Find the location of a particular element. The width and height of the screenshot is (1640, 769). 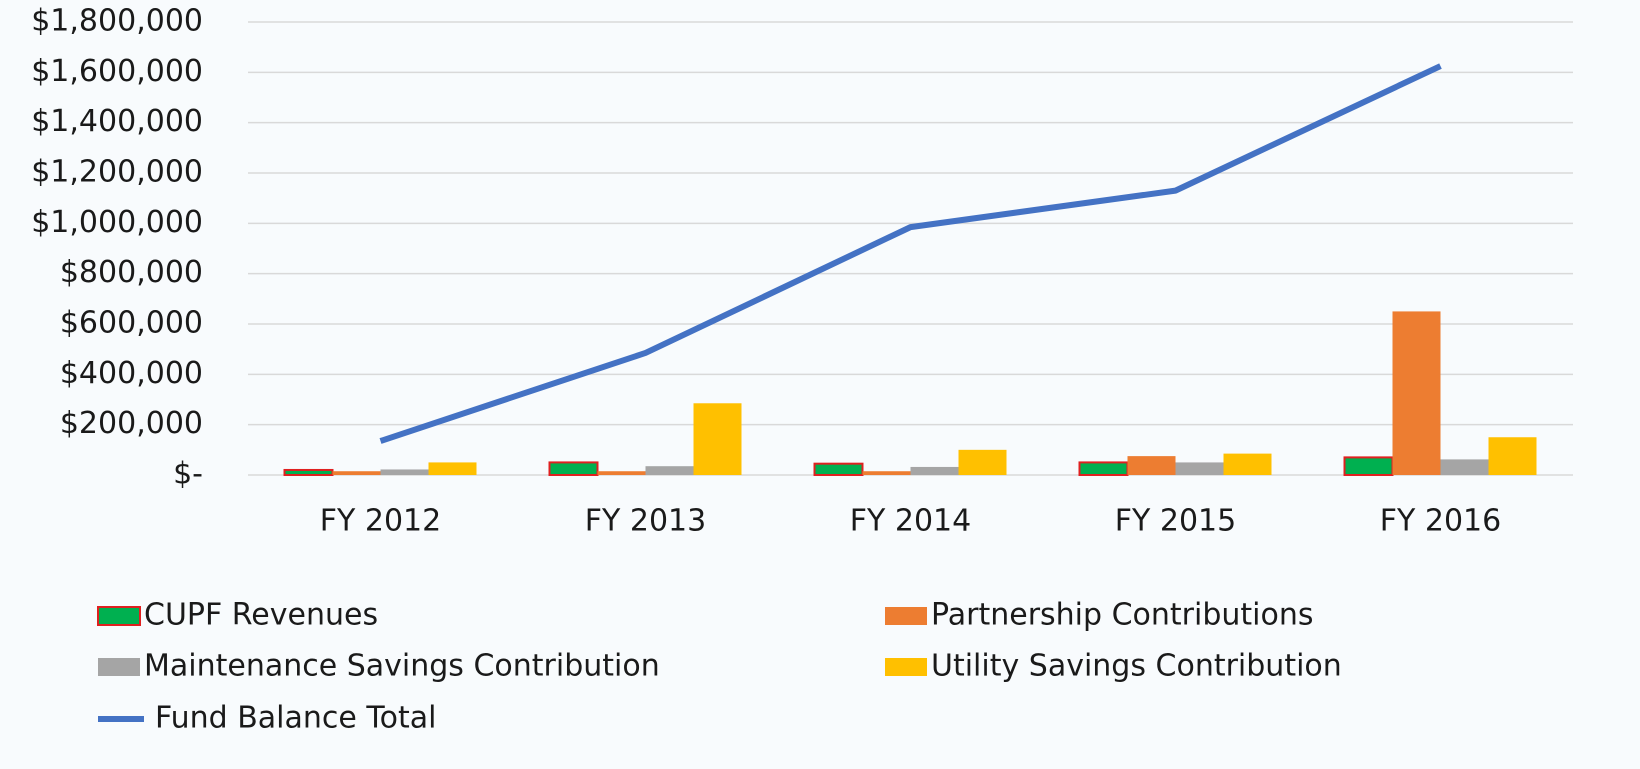

x-tick-label: FY 2013 is located at coordinates (645, 521).